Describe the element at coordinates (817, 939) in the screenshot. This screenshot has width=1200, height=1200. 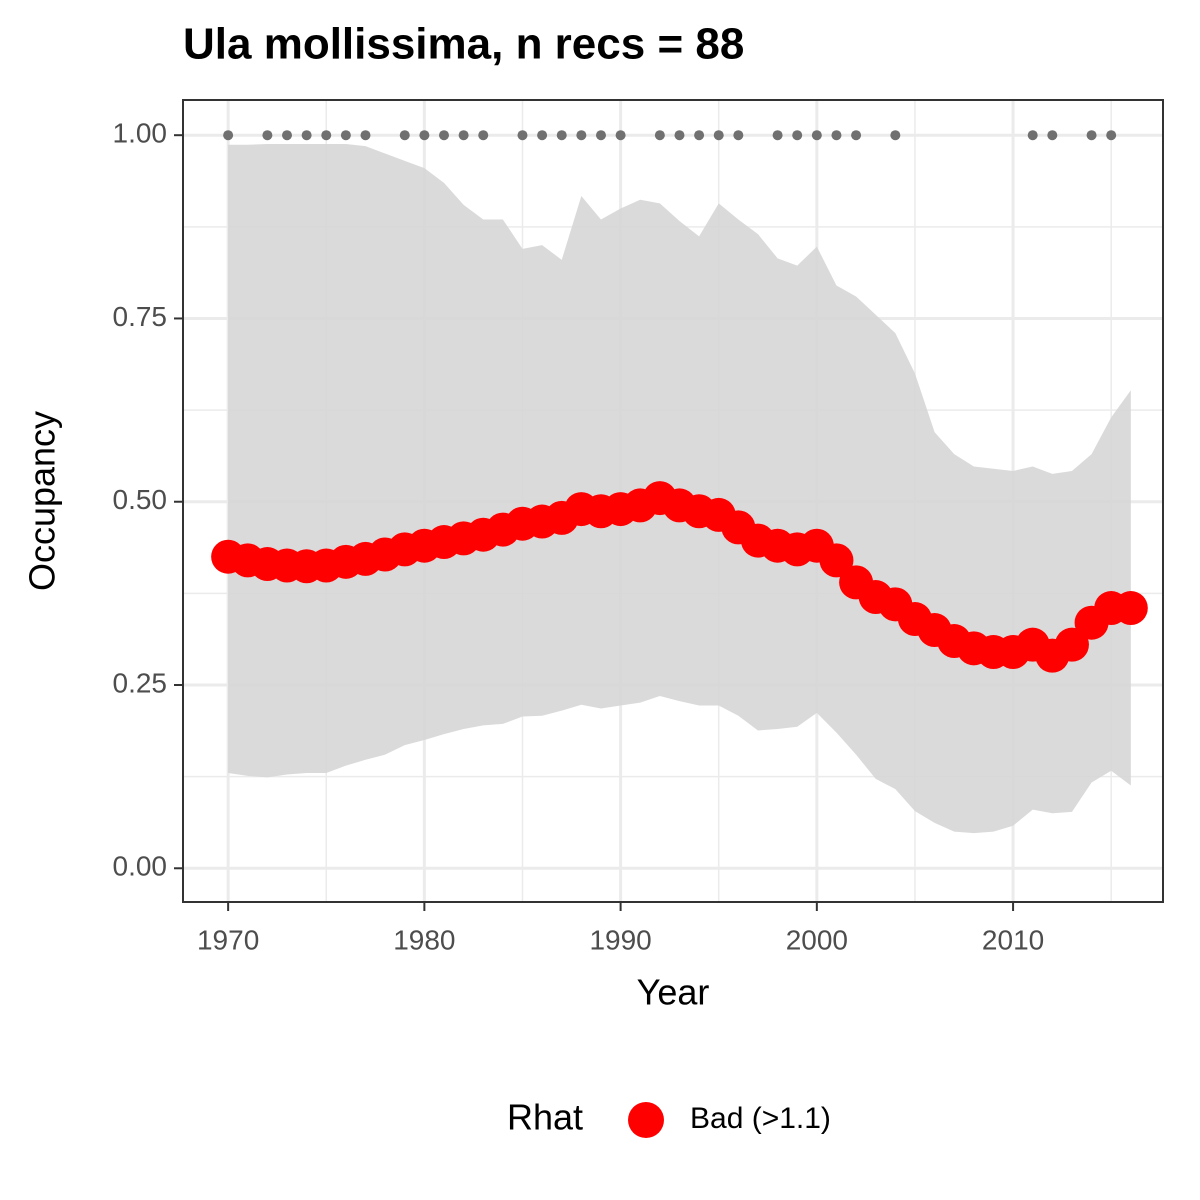
I see `x-tick-label: 2000` at that location.